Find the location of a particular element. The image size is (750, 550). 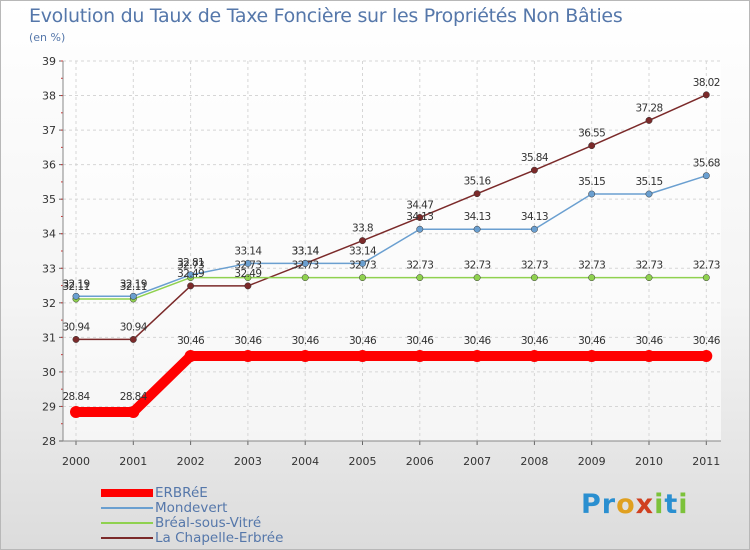

x-tick-label: 2011 is located at coordinates (706, 461).